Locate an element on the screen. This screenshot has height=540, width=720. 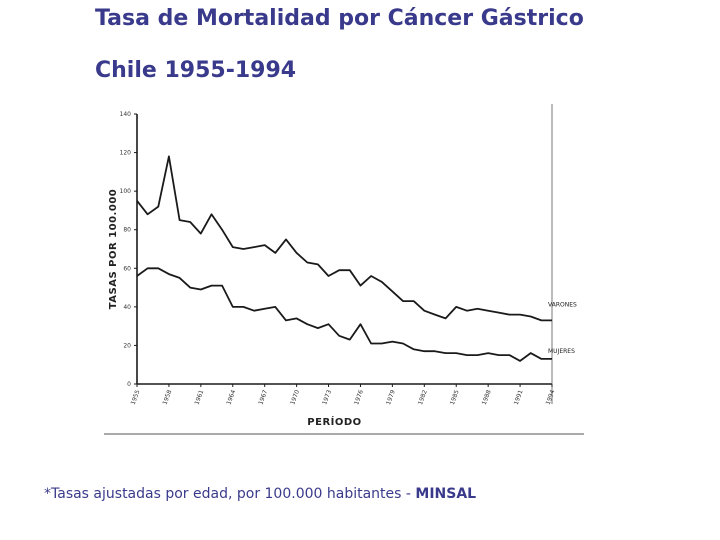
y-tick-label: 20 is located at coordinates (127, 345).